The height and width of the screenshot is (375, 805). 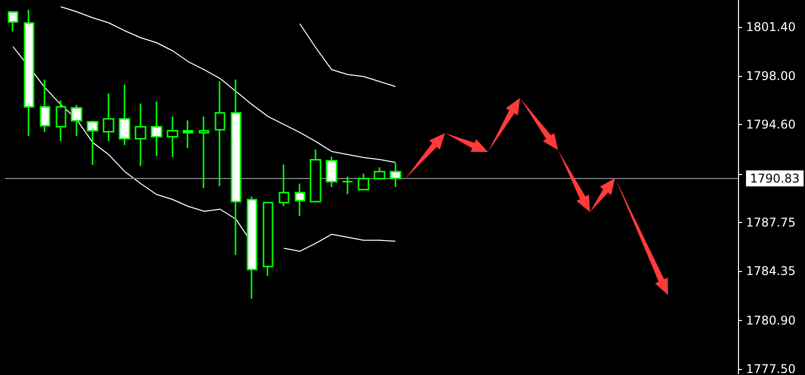 What do you see at coordinates (771, 368) in the screenshot?
I see `y-tick-label: 1777.50` at bounding box center [771, 368].